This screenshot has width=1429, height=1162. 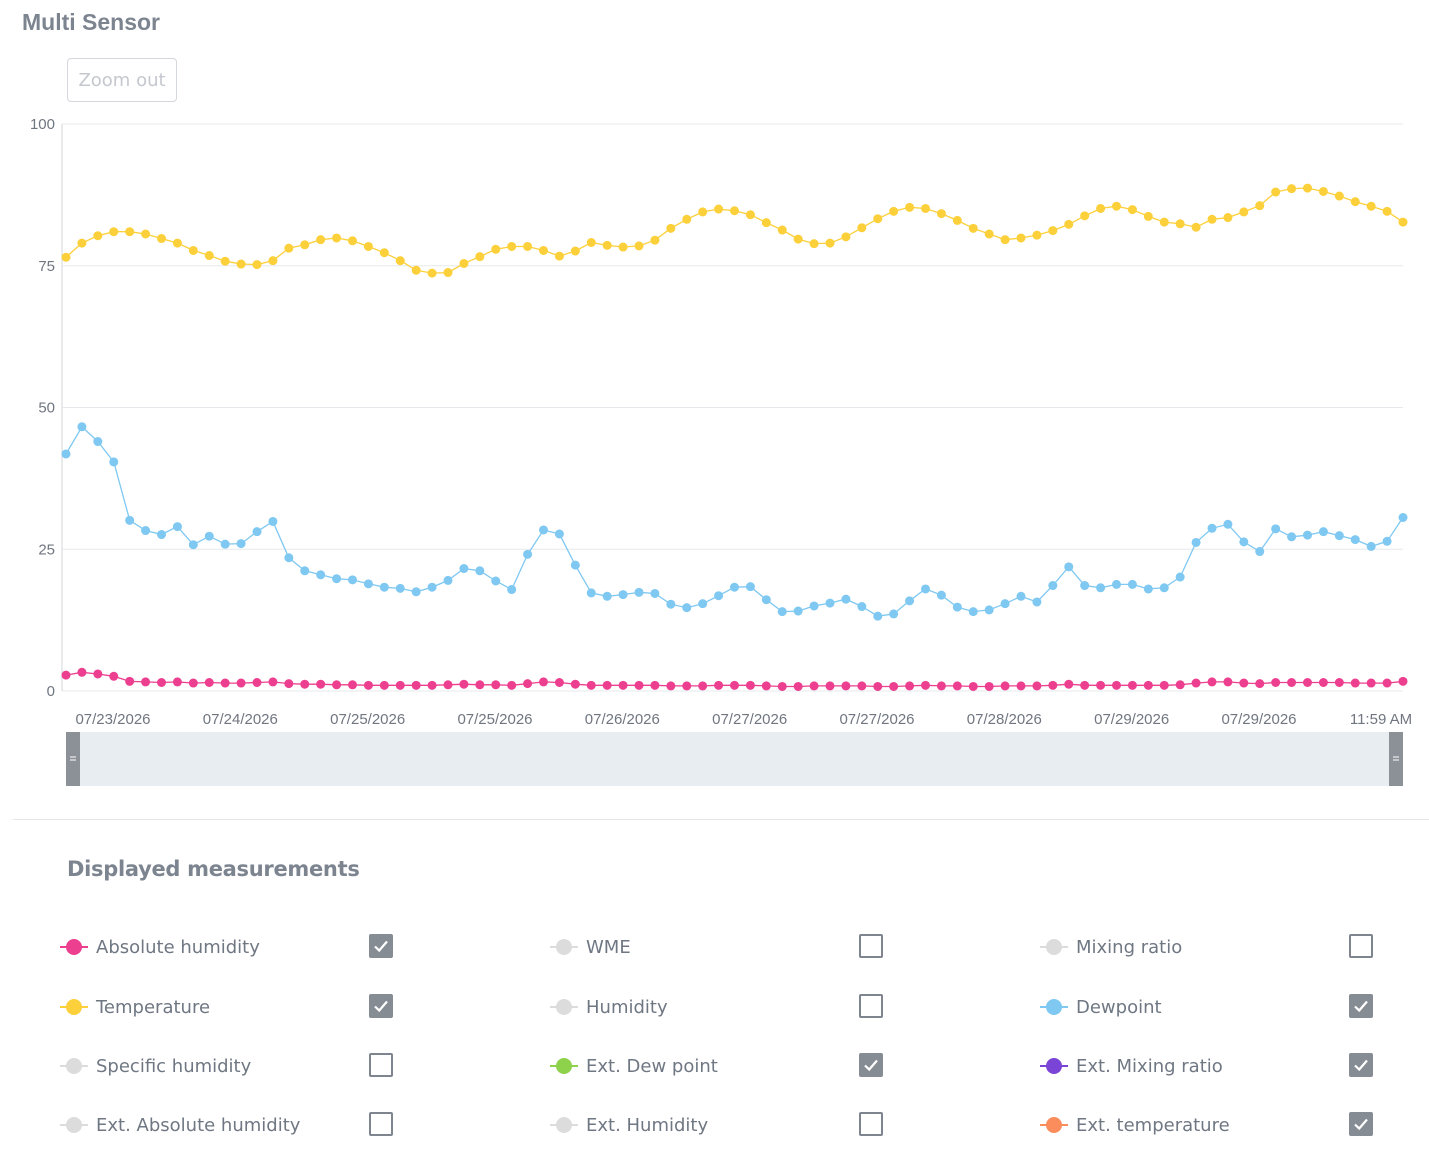 What do you see at coordinates (155, 1066) in the screenshot?
I see `measurement-item: Specific humidity` at bounding box center [155, 1066].